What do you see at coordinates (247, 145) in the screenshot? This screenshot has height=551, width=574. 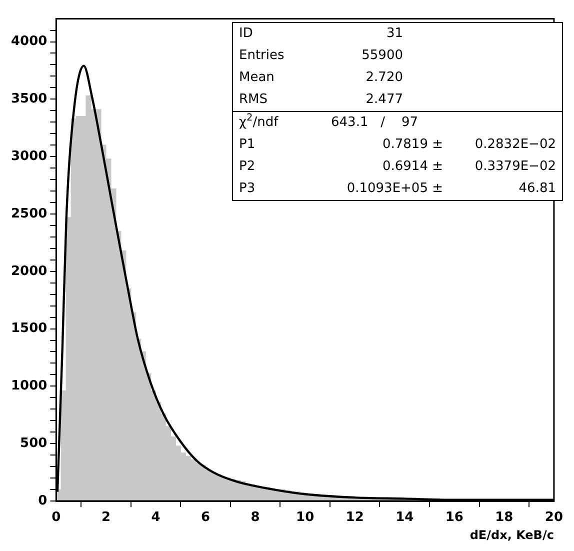 I see `annotation: P1` at bounding box center [247, 145].